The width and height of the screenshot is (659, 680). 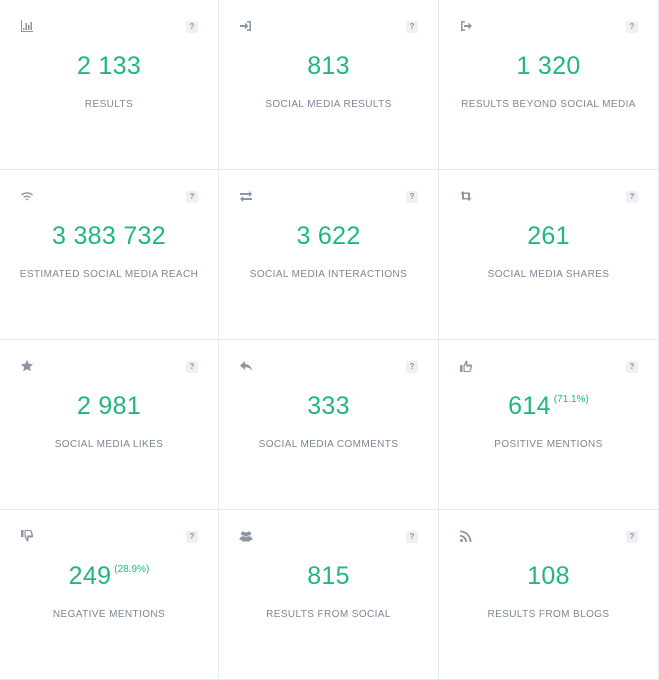 What do you see at coordinates (109, 425) in the screenshot?
I see `stat-card-social-media-likes: ? 2 981 SOCIAL MEDIA LIKES` at bounding box center [109, 425].